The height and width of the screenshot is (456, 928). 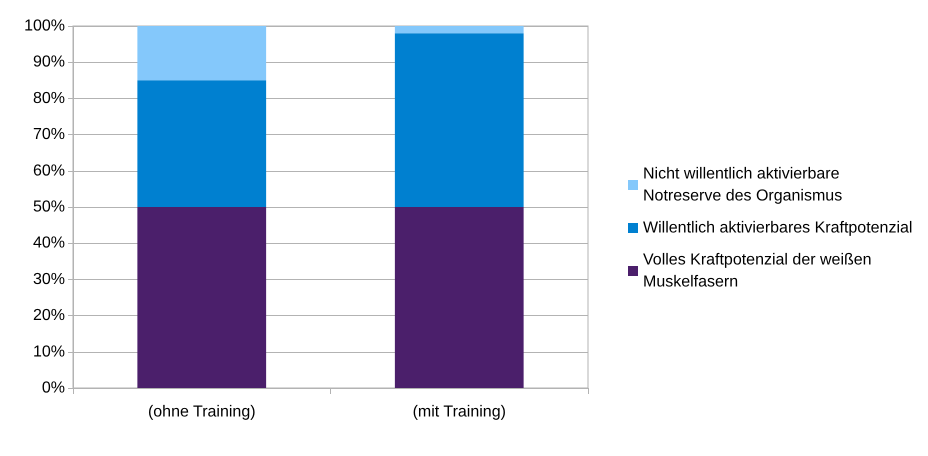 I want to click on y-tick-label: 20%, so click(x=48, y=315).